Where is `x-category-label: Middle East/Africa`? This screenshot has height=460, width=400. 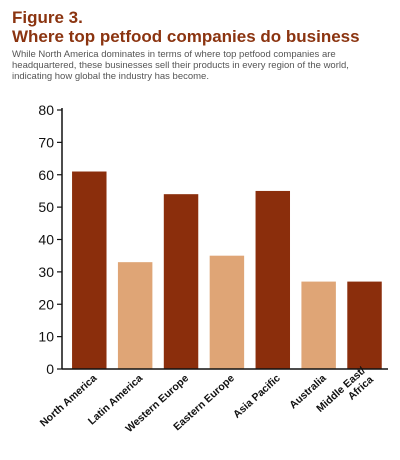
x-category-label: Middle East/Africa is located at coordinates (345, 394).